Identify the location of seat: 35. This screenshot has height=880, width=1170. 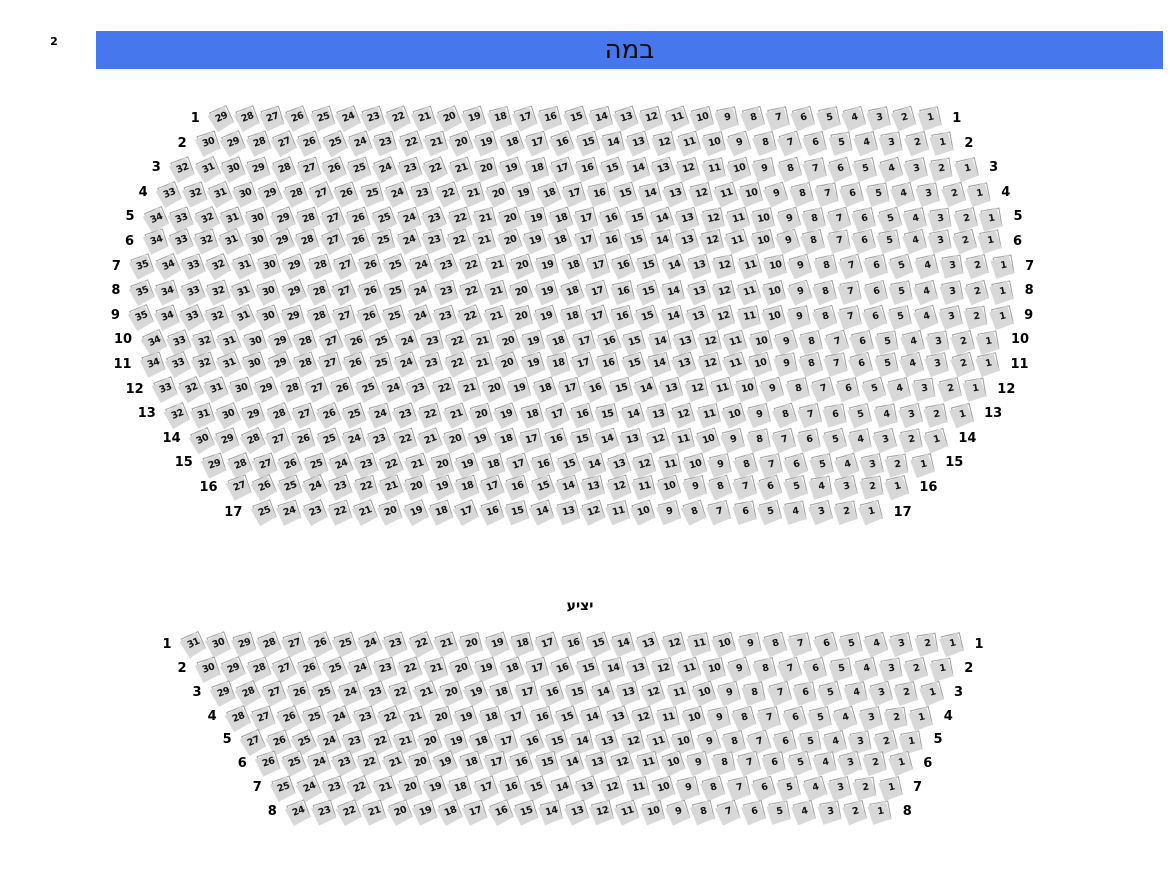
(142, 291).